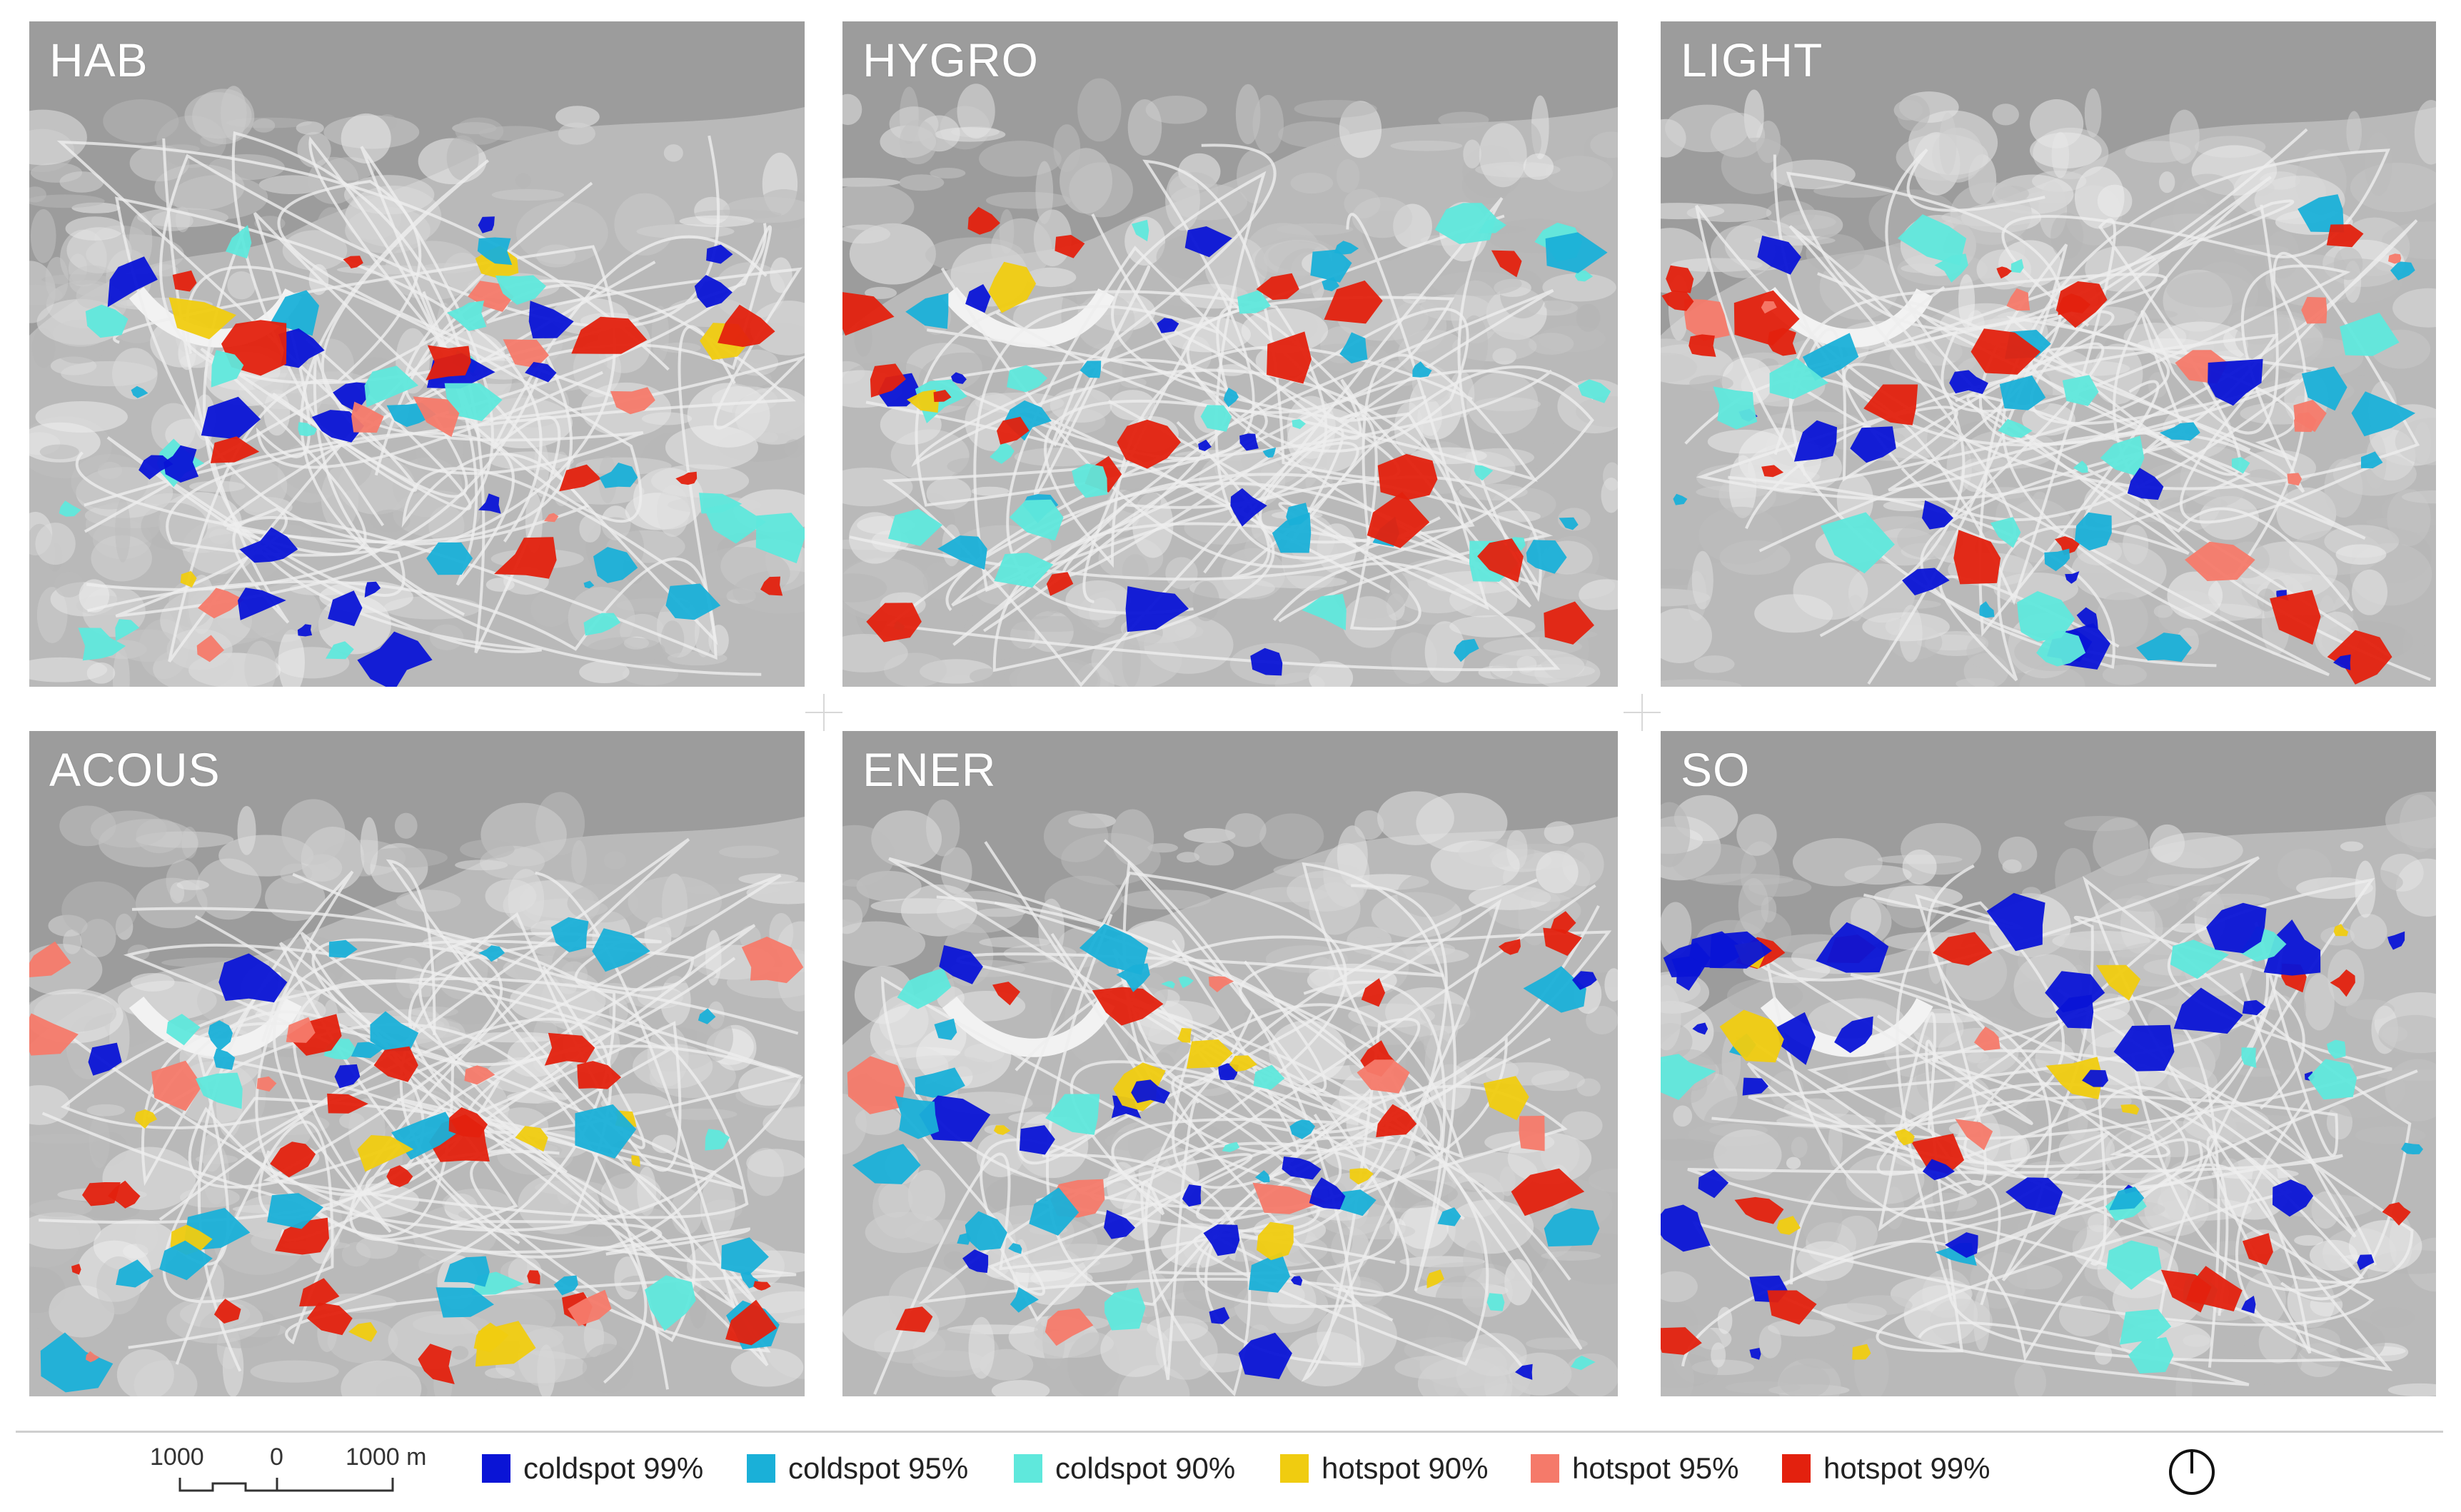 The width and height of the screenshot is (2461, 1512). I want to click on panel-title: HAB, so click(99, 60).